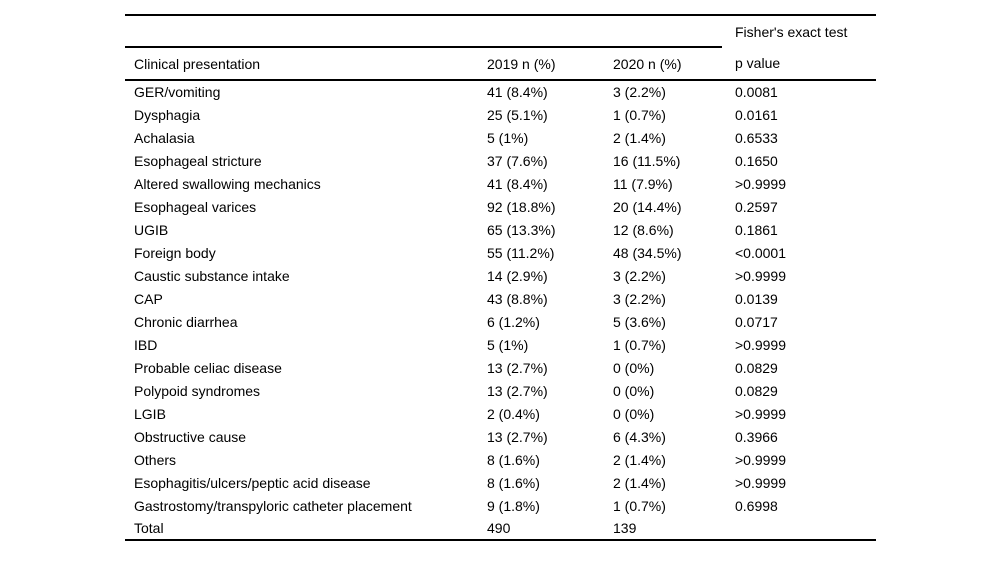 This screenshot has height=561, width=1000. I want to click on table-row: Chronic diarrhea 6 (1.2%) 5 (3.6%) 0.0717, so click(500, 321).